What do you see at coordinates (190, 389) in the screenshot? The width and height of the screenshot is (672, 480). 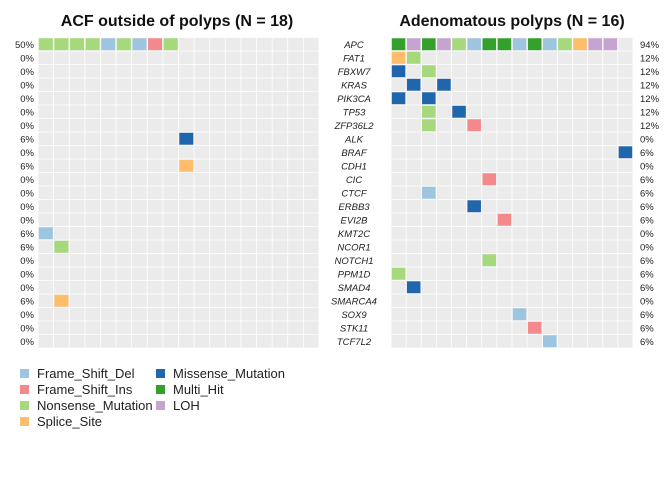 I see `legend-item-multi-hit: Multi_Hit` at bounding box center [190, 389].